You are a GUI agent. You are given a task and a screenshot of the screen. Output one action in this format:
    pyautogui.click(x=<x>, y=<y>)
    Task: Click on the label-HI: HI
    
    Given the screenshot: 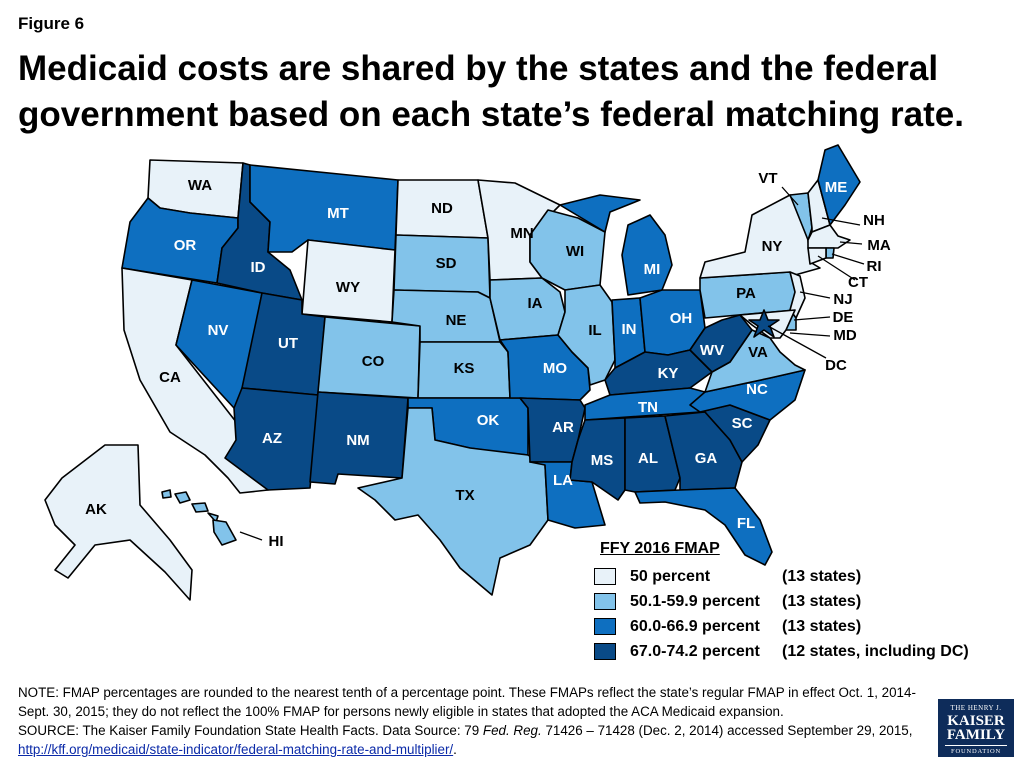 What is the action you would take?
    pyautogui.click(x=276, y=541)
    